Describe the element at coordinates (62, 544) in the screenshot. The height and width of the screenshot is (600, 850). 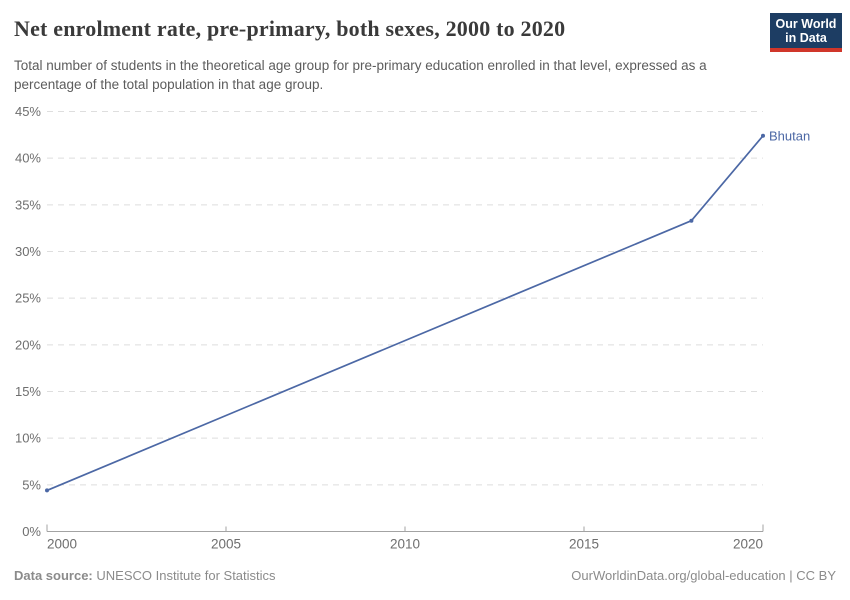
I see `x-axis-tick-label: 2000` at that location.